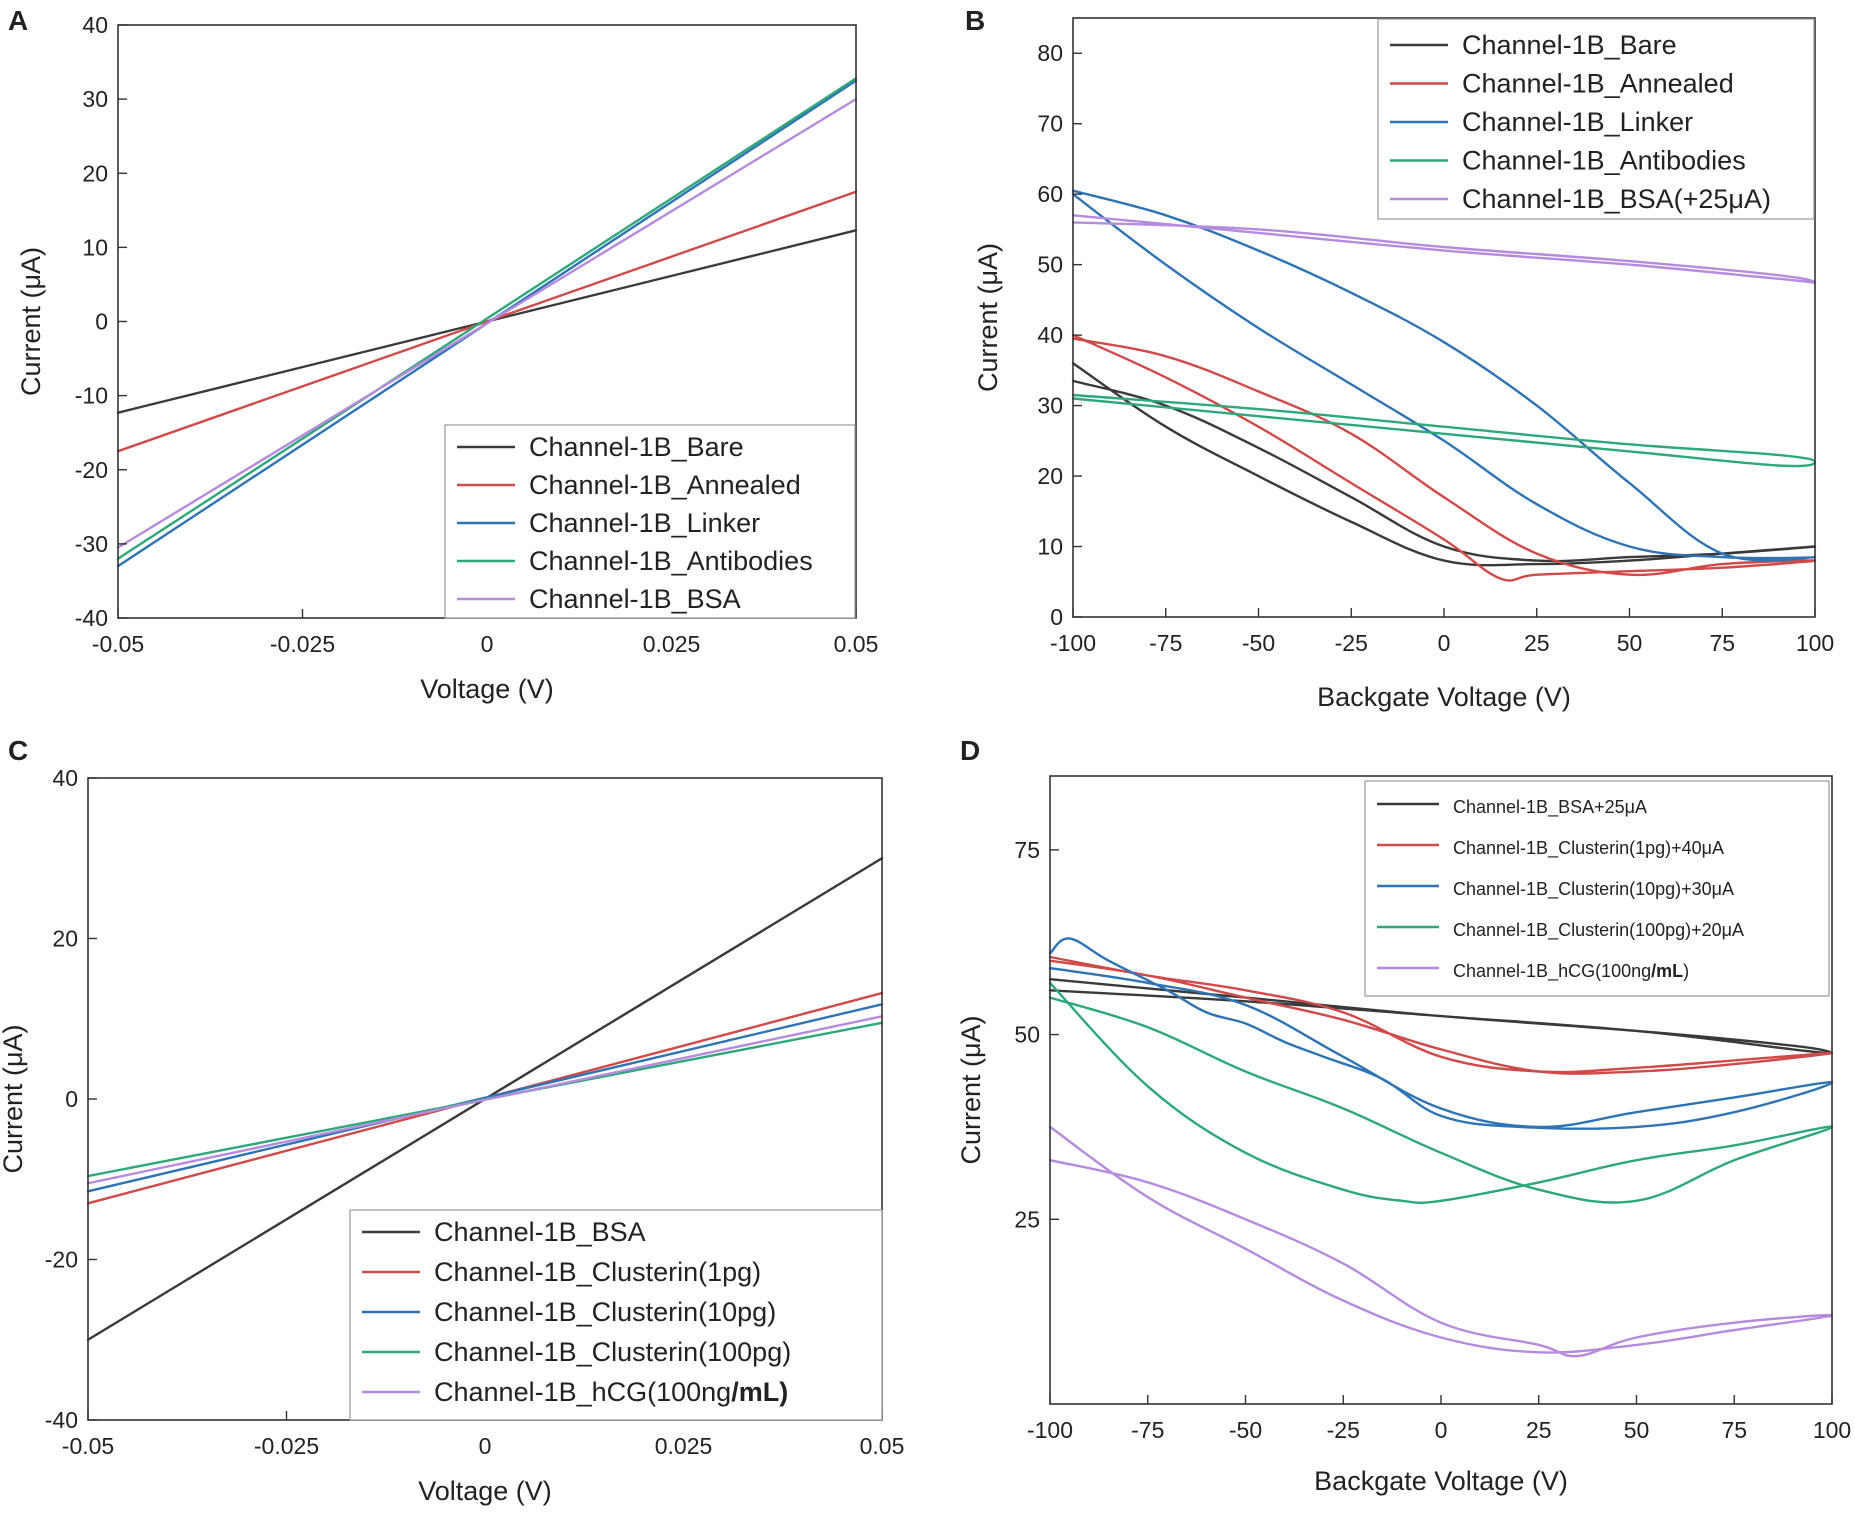 The width and height of the screenshot is (1855, 1514). What do you see at coordinates (18, 20) in the screenshot?
I see `panel-letter-a: A` at bounding box center [18, 20].